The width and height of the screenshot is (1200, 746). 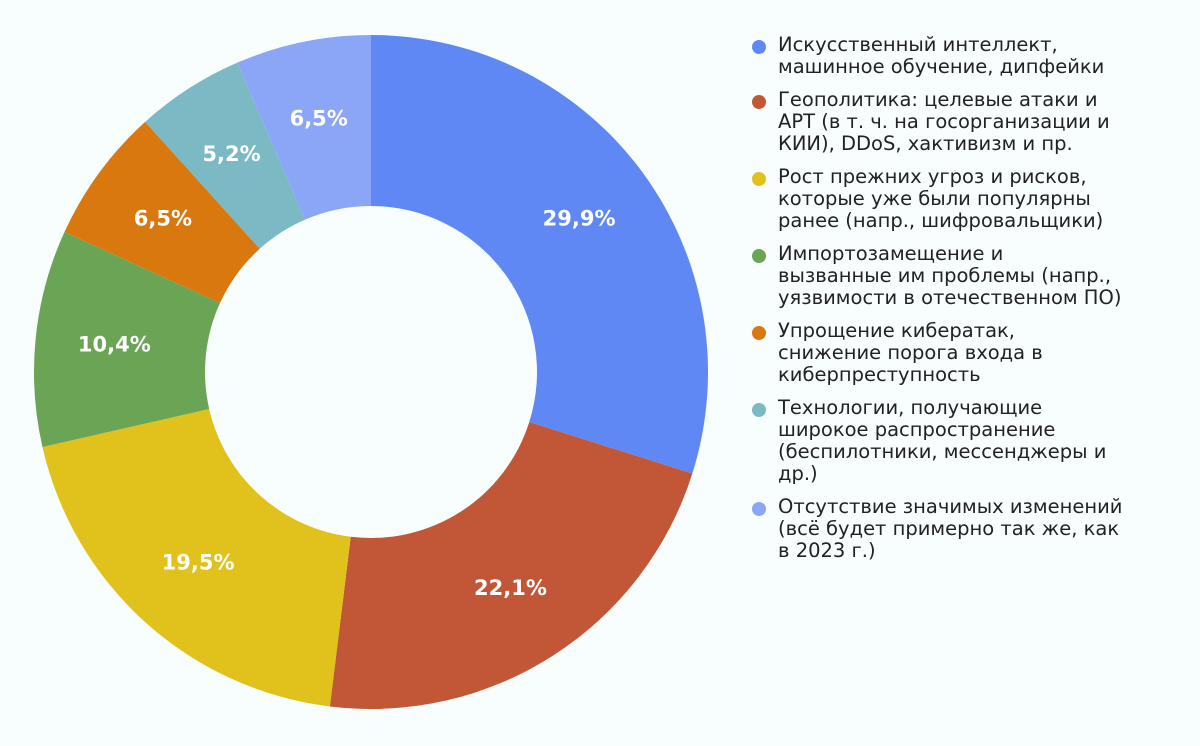 What do you see at coordinates (198, 562) in the screenshot?
I see `slice-value-label-3: 19,5%` at bounding box center [198, 562].